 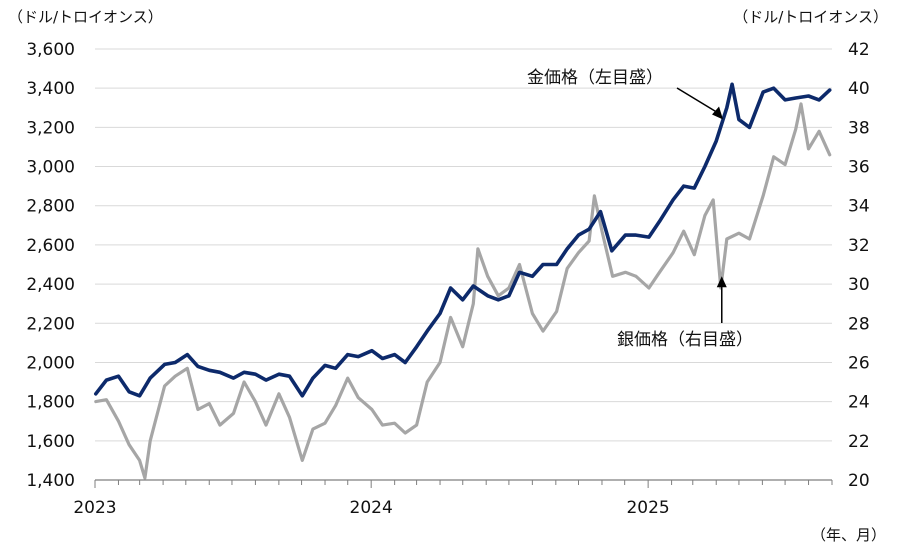 What do you see at coordinates (85, 17) in the screenshot?
I see `left-axis-unit-label: （ドル/トロイオンス）` at bounding box center [85, 17].